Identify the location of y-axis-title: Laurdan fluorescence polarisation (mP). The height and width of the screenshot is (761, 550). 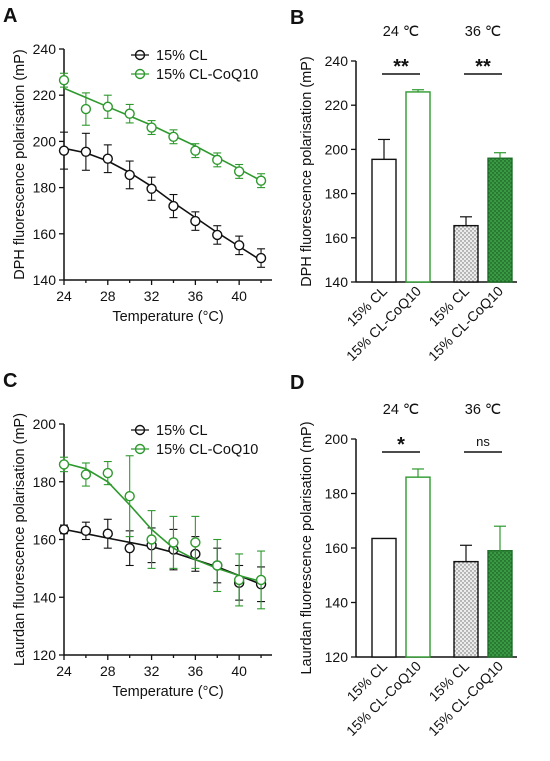
(307, 547).